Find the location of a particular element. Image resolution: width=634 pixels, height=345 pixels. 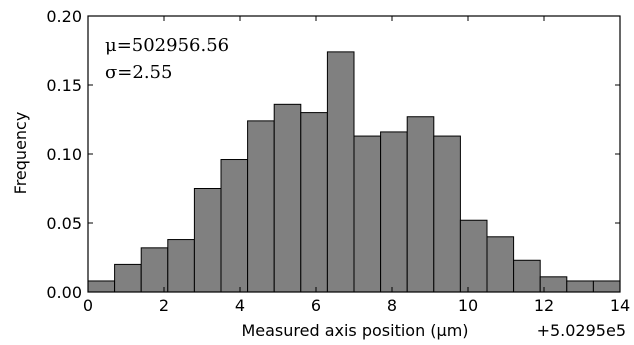

y-tick-label: 0.10 is located at coordinates (64, 154).